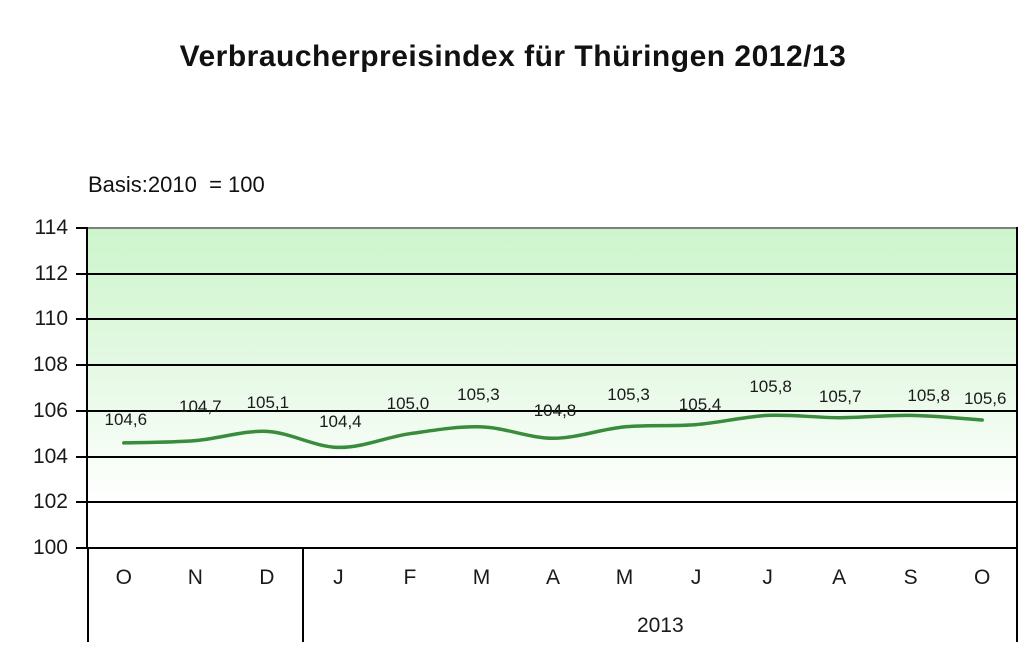  What do you see at coordinates (340, 422) in the screenshot?
I see `data-label: 104,4` at bounding box center [340, 422].